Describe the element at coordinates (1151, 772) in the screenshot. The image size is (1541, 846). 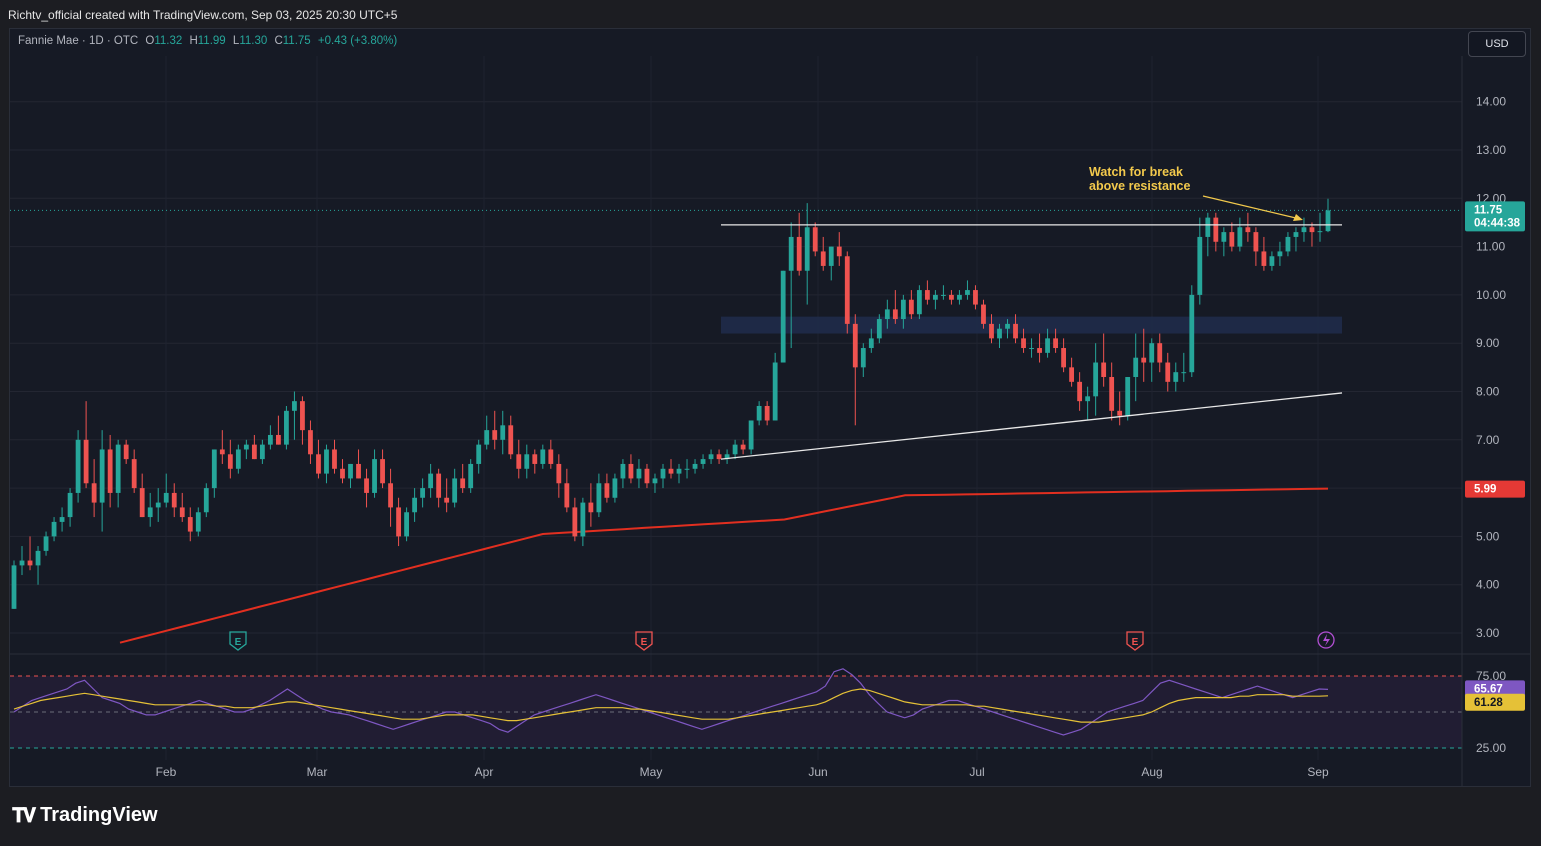
I see `time-tick-label: Aug` at that location.